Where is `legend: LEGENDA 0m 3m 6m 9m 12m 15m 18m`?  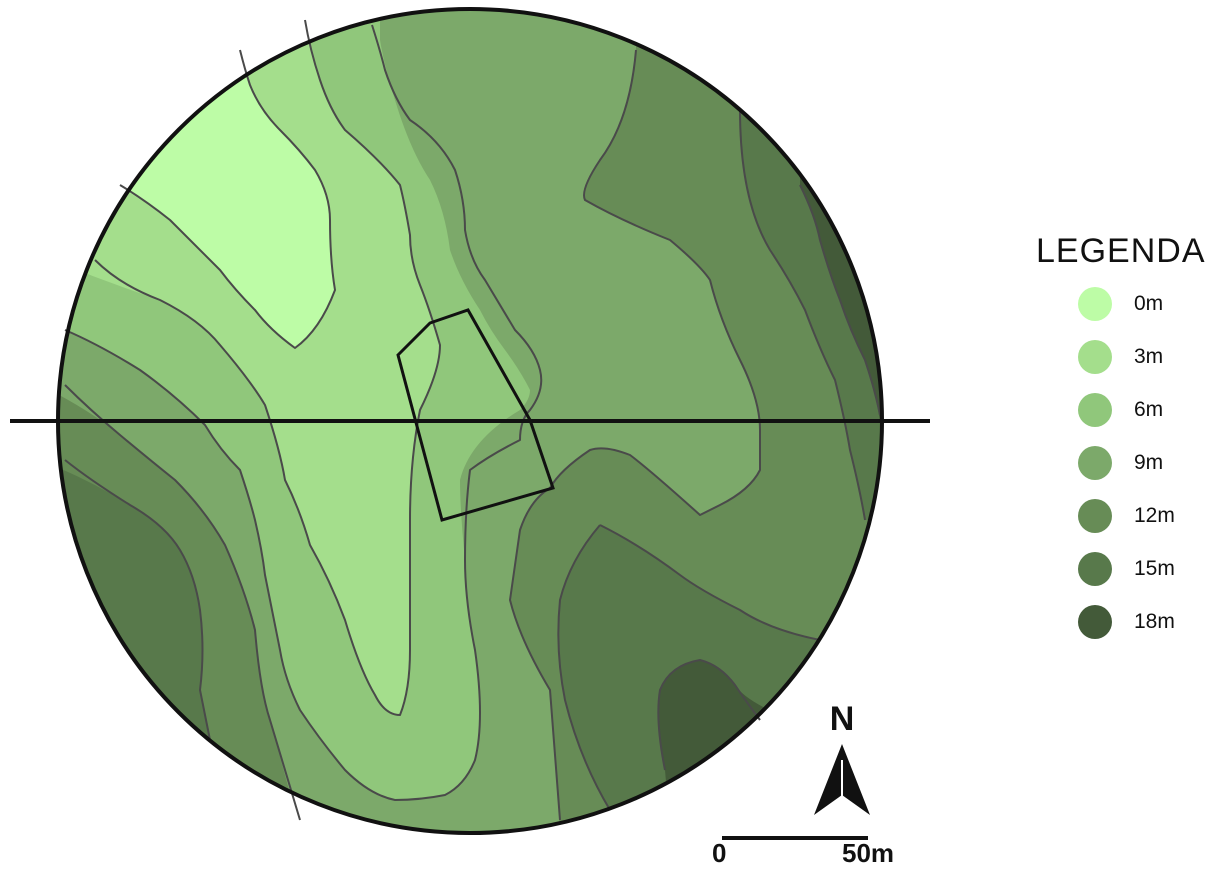
legend: LEGENDA 0m 3m 6m 9m 12m 15m 18m is located at coordinates (1131, 440).